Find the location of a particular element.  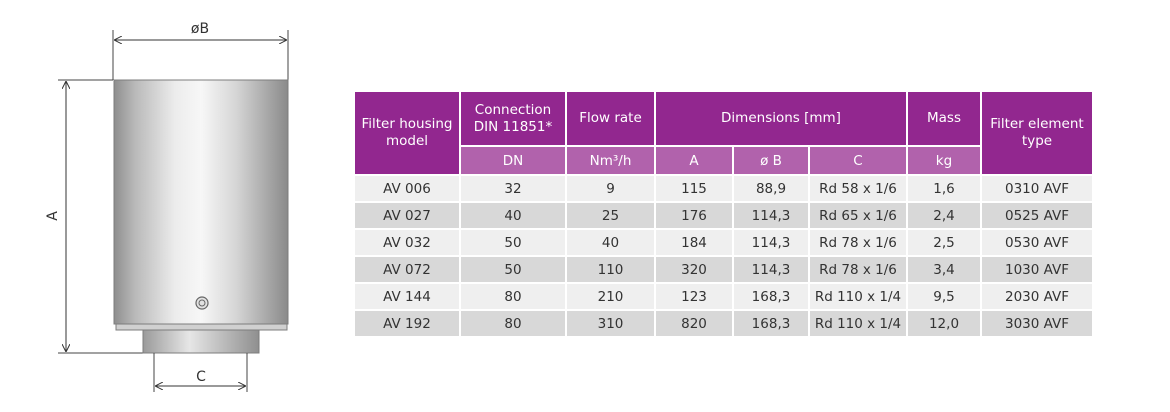

header-filter-element: Filter element type is located at coordinates (1037, 133).